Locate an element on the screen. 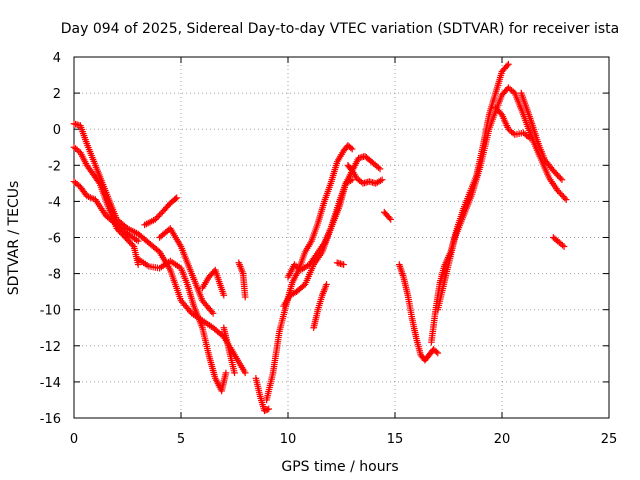 The width and height of the screenshot is (640, 480). y-tick-label: -2 is located at coordinates (54, 166).